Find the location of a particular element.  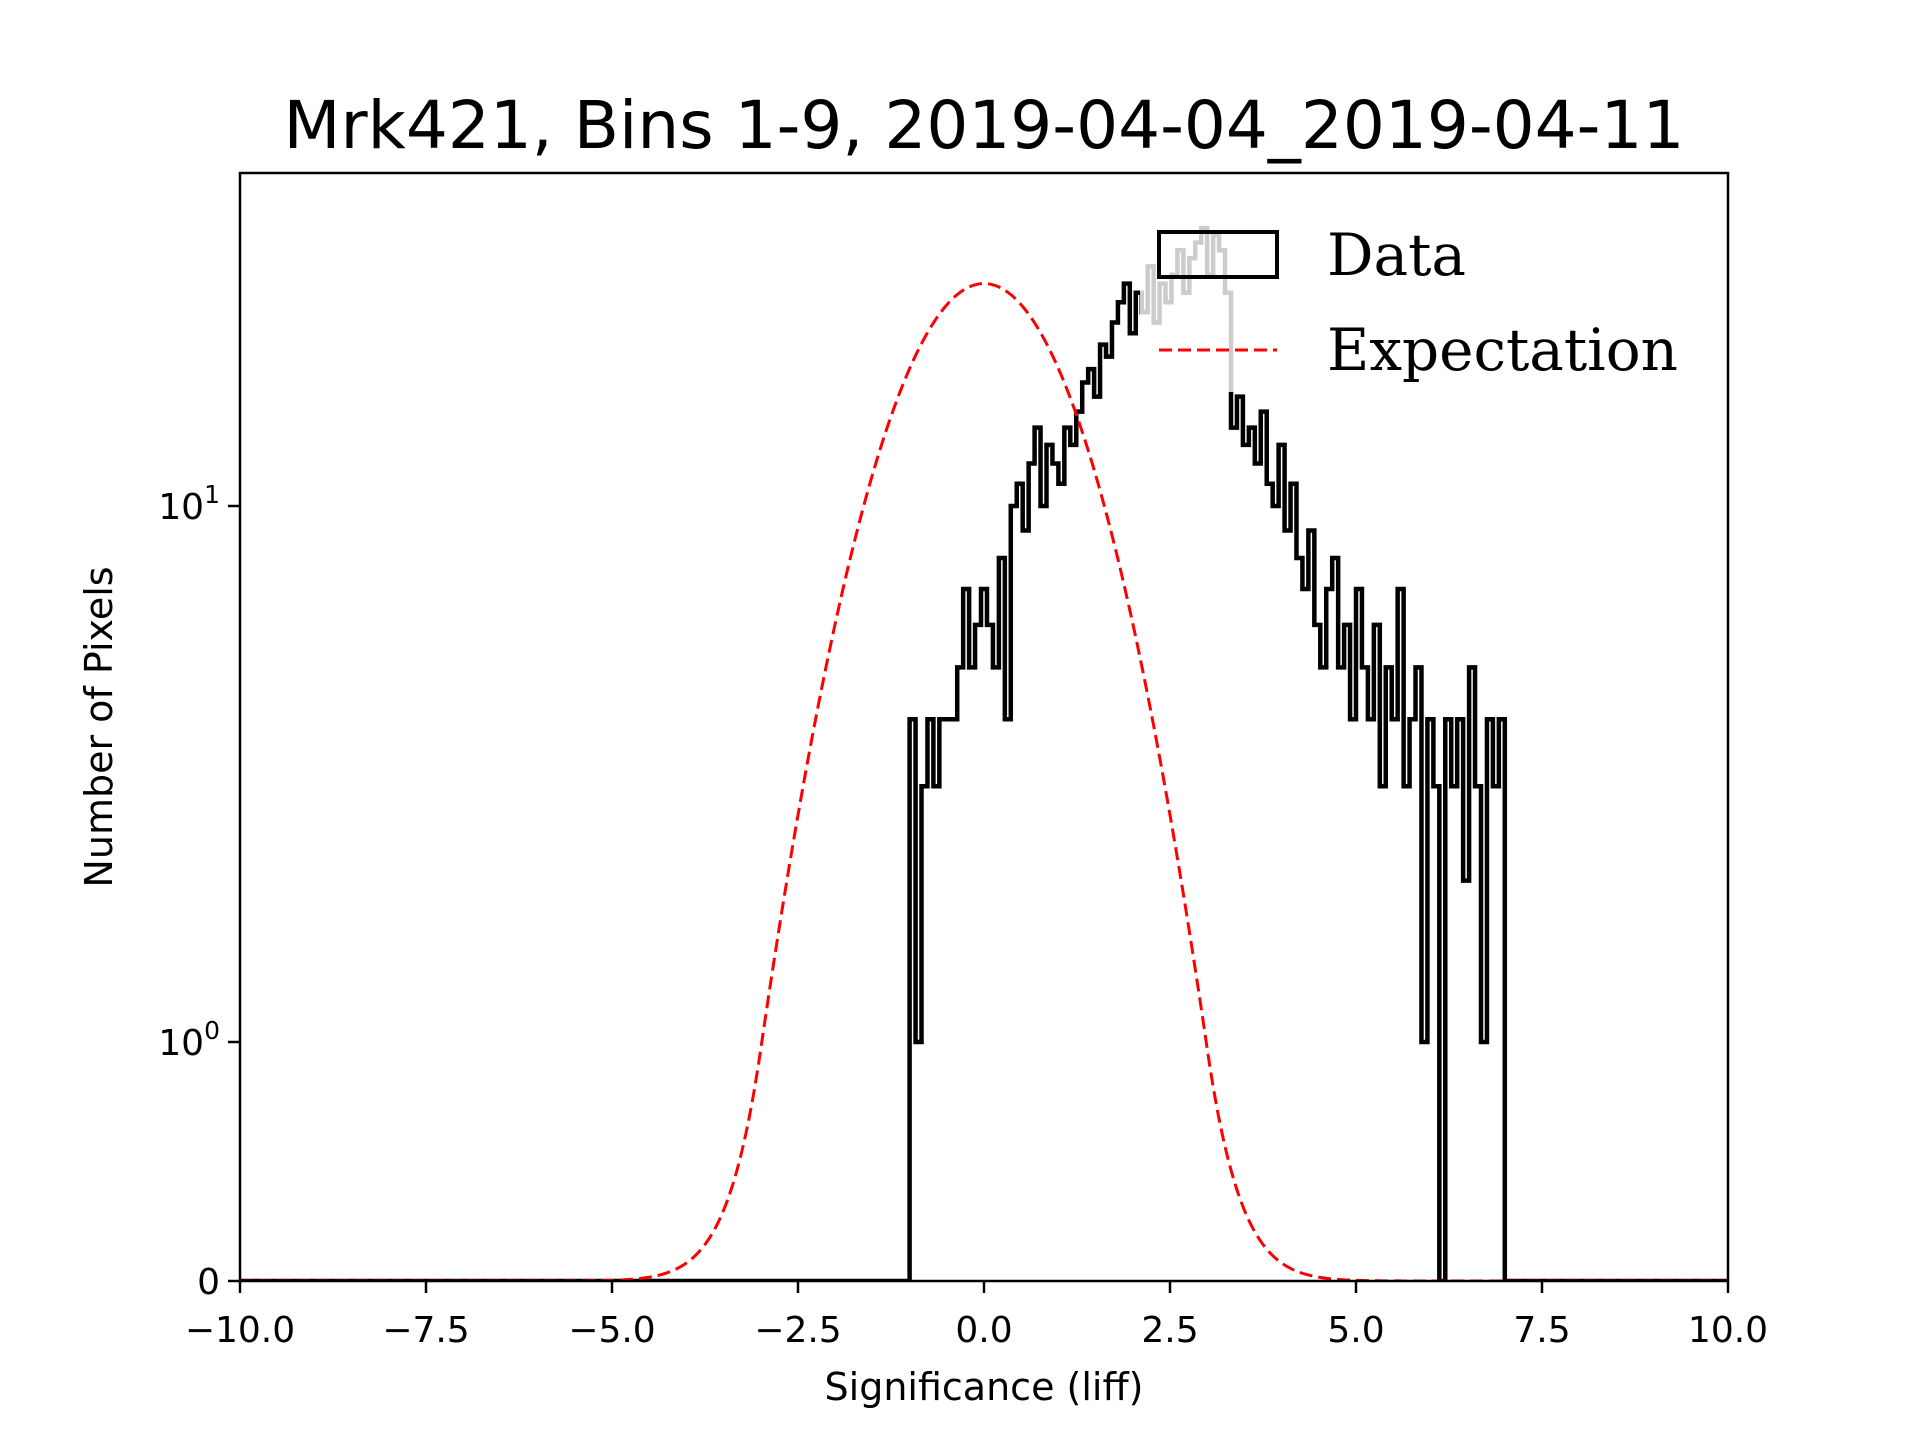

legend: Data Expectation is located at coordinates (1420, 302).